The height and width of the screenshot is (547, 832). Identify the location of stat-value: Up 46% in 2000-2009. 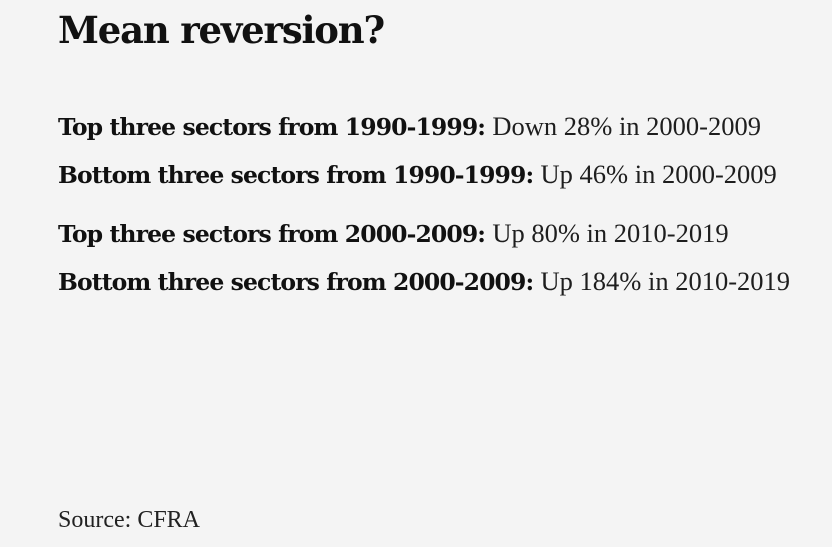
(658, 174).